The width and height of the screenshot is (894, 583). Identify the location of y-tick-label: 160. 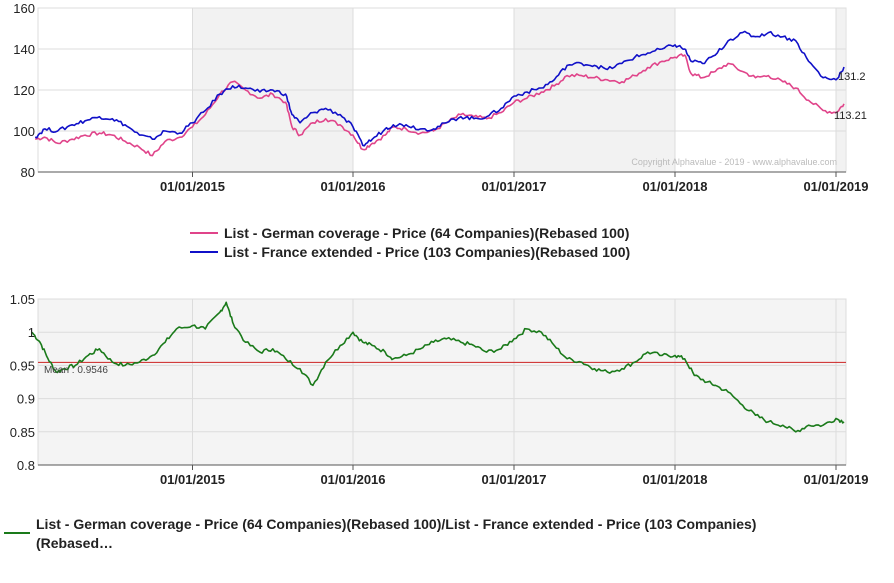
(24, 8).